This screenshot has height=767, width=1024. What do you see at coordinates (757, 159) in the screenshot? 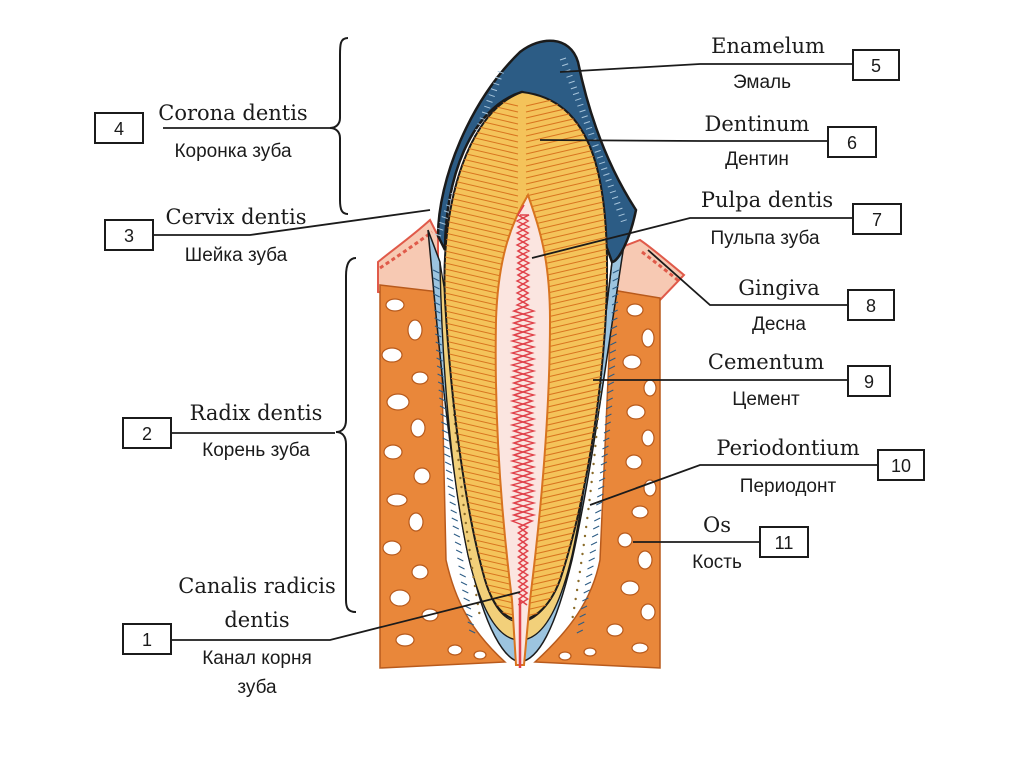
I see `russian-dentin: Дентин` at bounding box center [757, 159].